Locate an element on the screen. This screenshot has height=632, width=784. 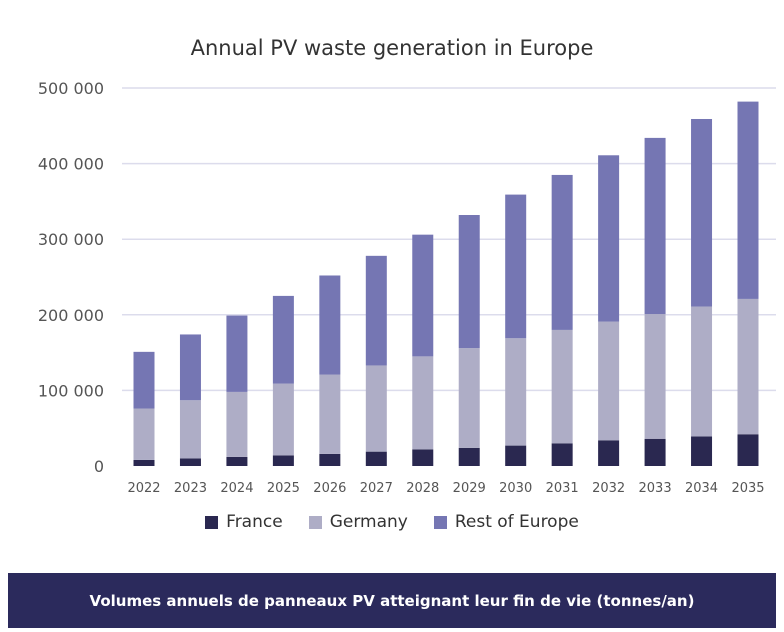
x-tick-label: 2025 is located at coordinates (283, 488).